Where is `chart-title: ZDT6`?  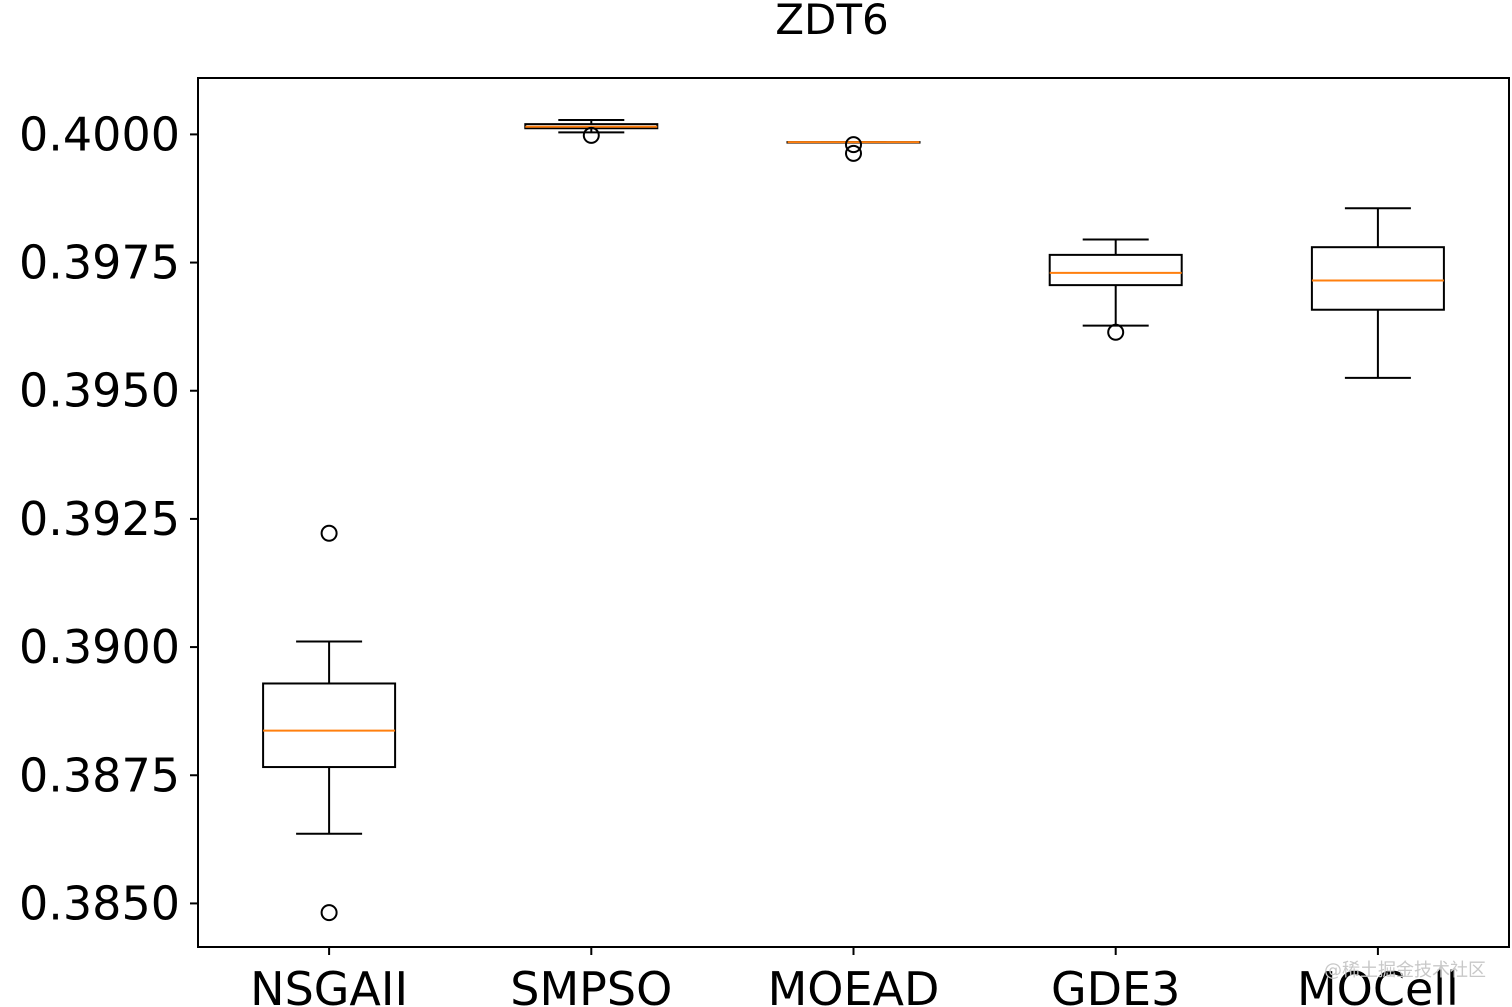
chart-title: ZDT6 is located at coordinates (832, 22).